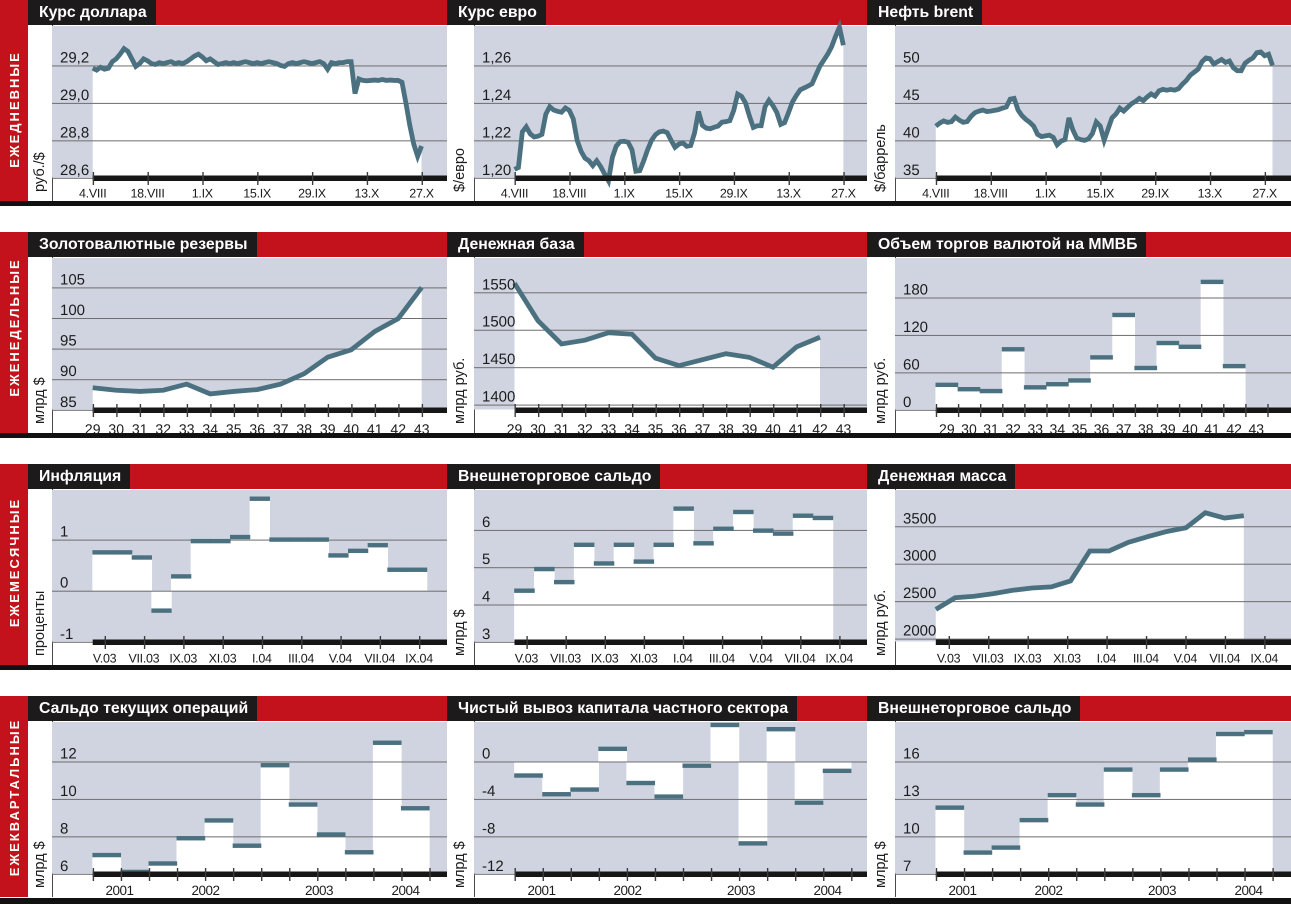 The image size is (1291, 904). Describe the element at coordinates (605, 659) in the screenshot. I see `svg-text: IX.03` at that location.